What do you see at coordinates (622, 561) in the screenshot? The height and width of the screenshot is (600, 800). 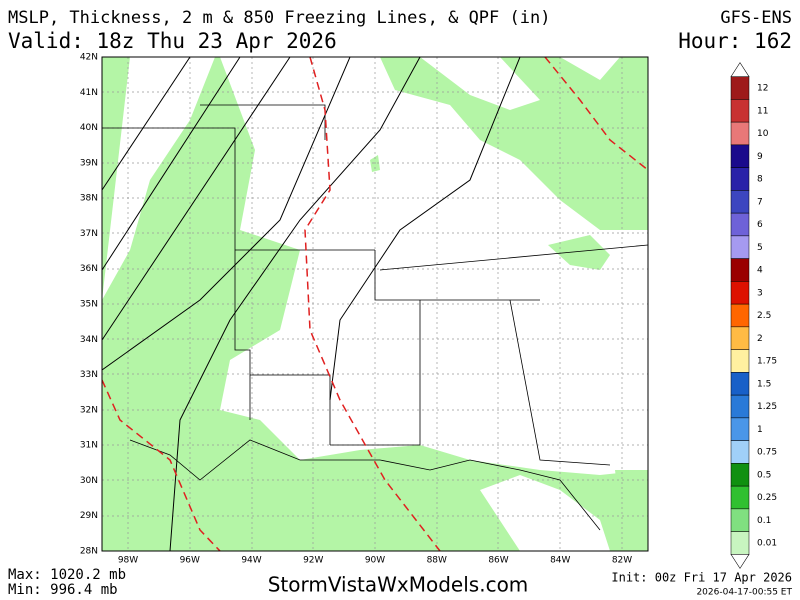 I see `lon-label: 82W` at bounding box center [622, 561].